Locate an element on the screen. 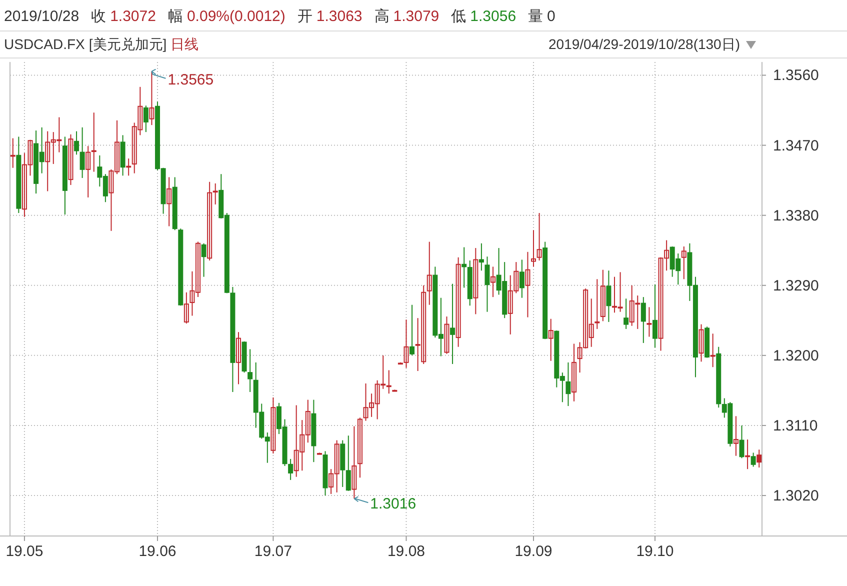  x-tick-label: 19.05 is located at coordinates (25, 551).